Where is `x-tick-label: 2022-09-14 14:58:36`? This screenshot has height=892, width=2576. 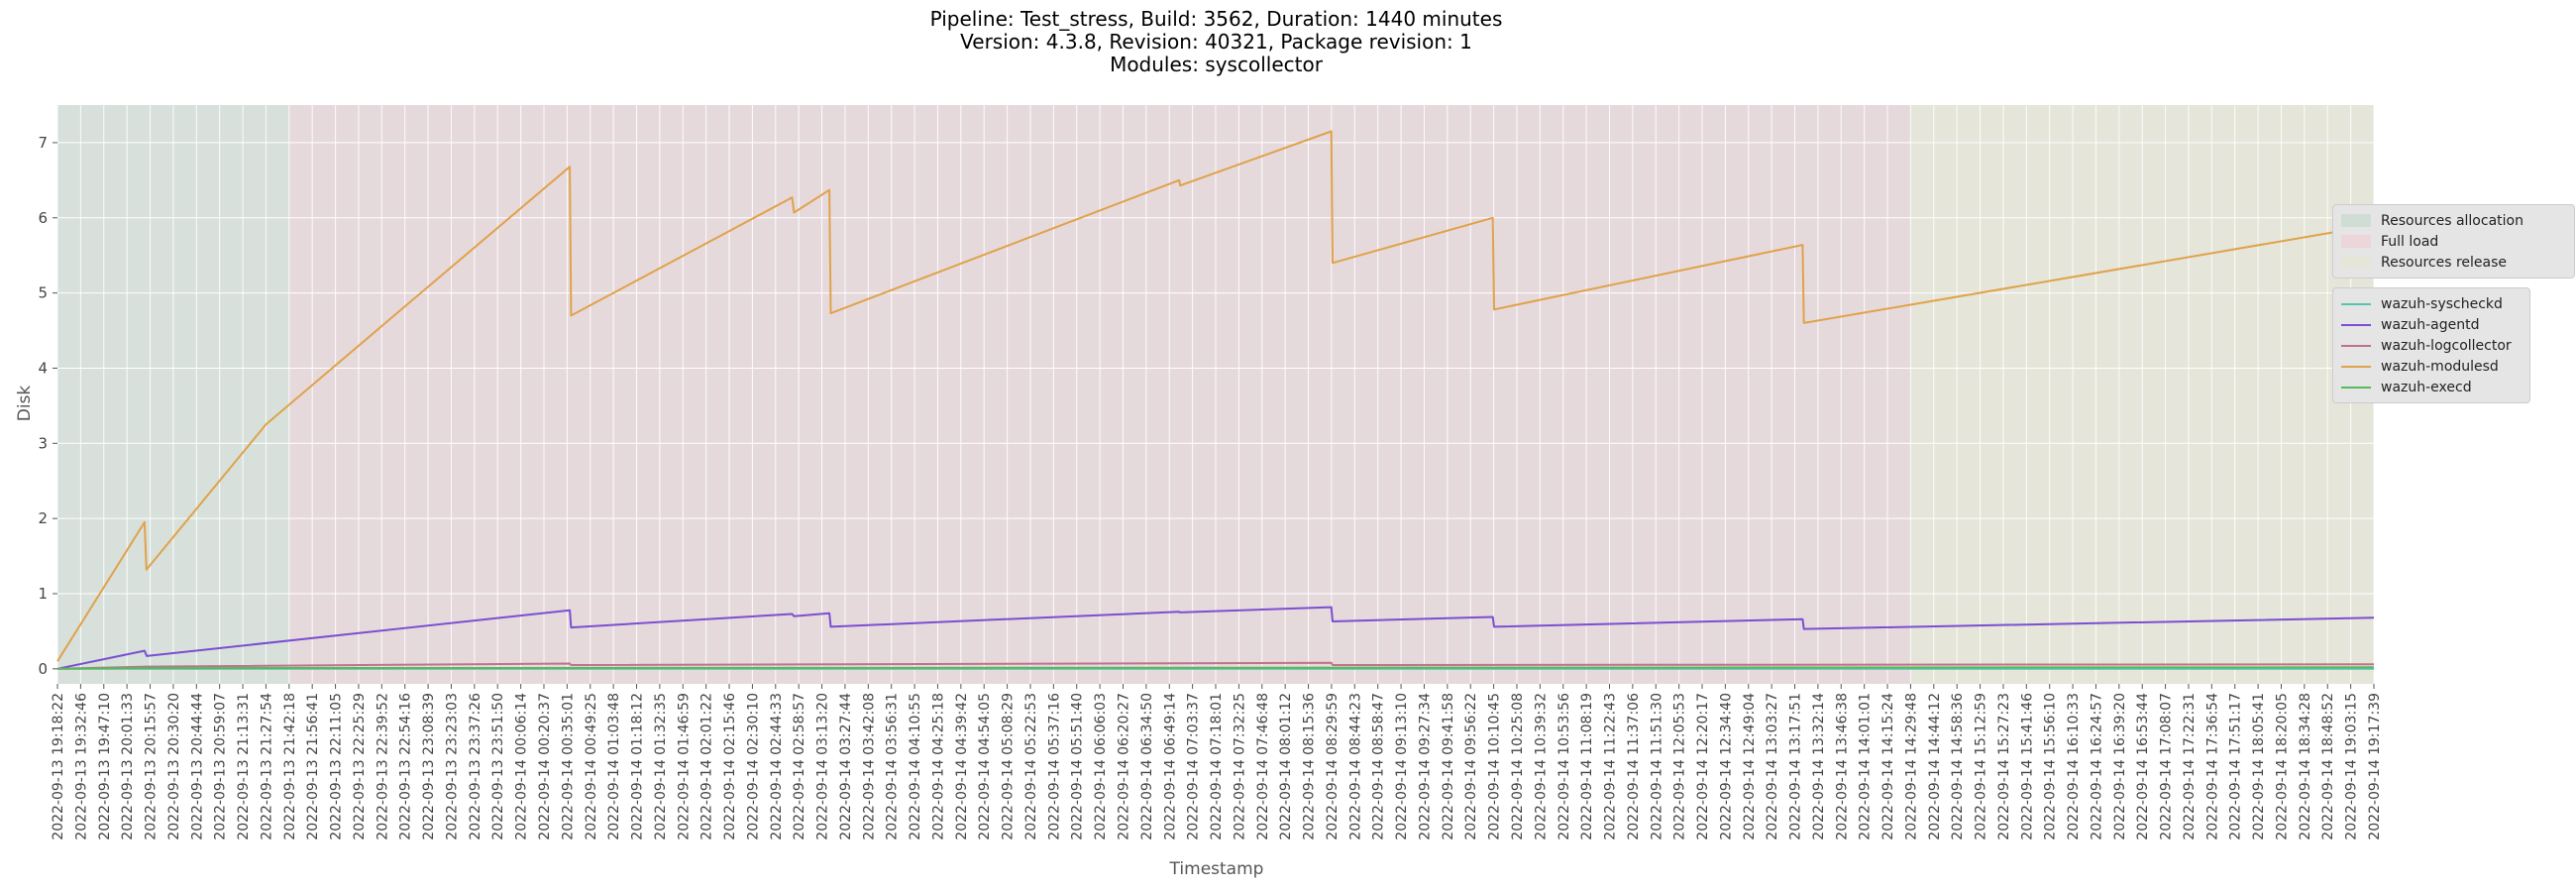
x-tick-label: 2022-09-14 14:58:36 is located at coordinates (1958, 766).